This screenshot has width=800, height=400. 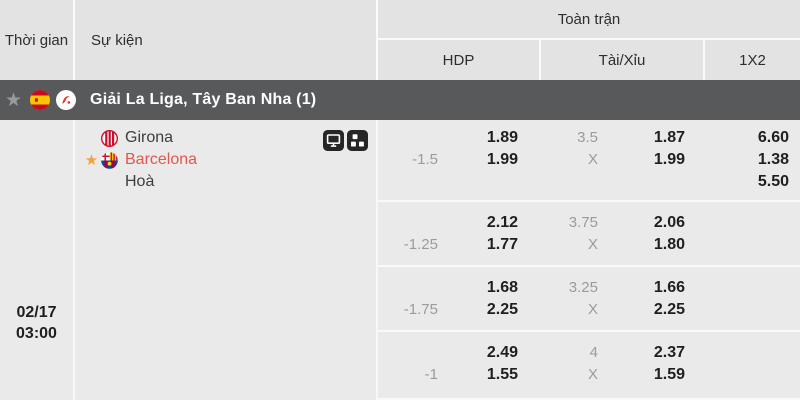 I want to click on hdp-odd-away: 2.25, so click(x=502, y=309).